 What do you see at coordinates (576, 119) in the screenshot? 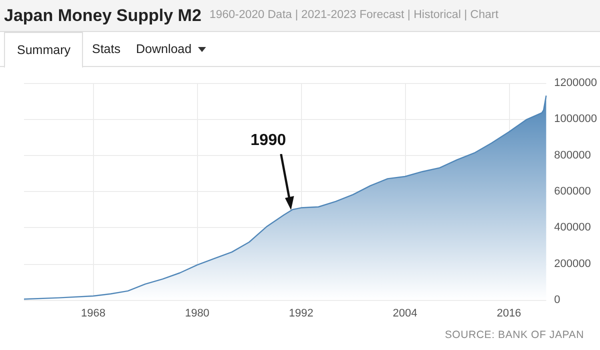
I see `y-tick-label: 1000000` at bounding box center [576, 119].